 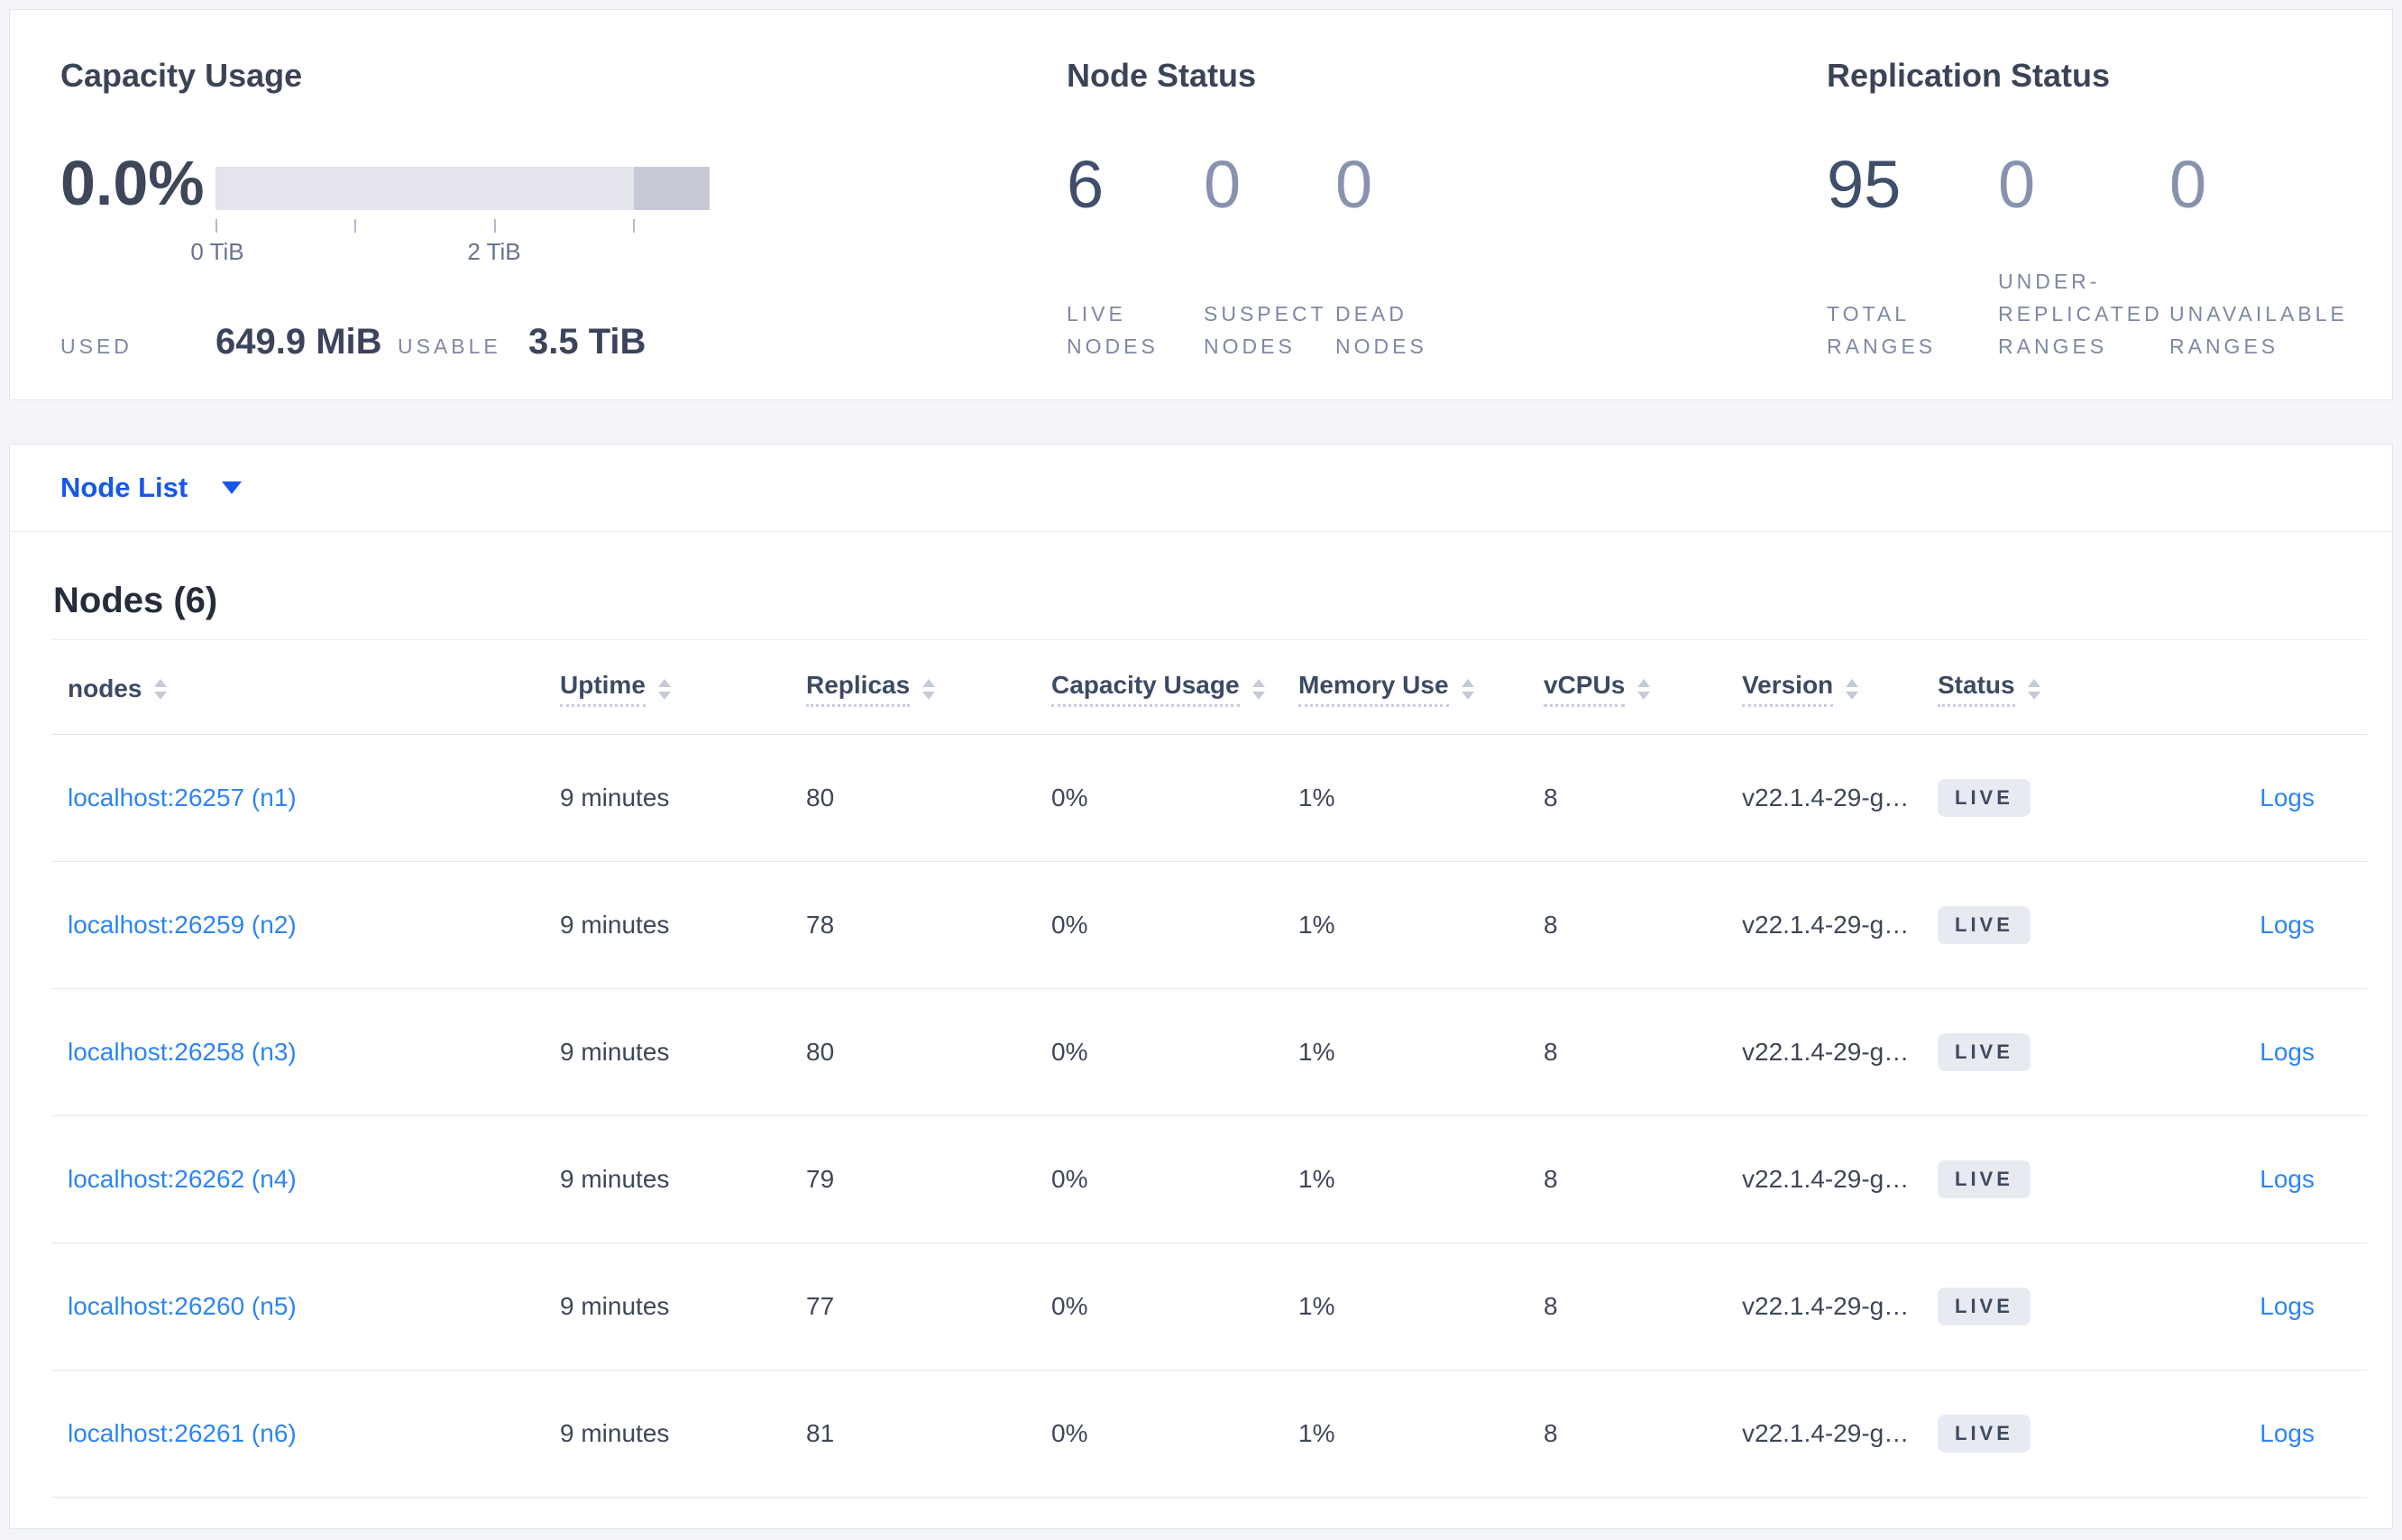 I want to click on column-header-memory-use: Memory Use, so click(x=1421, y=689).